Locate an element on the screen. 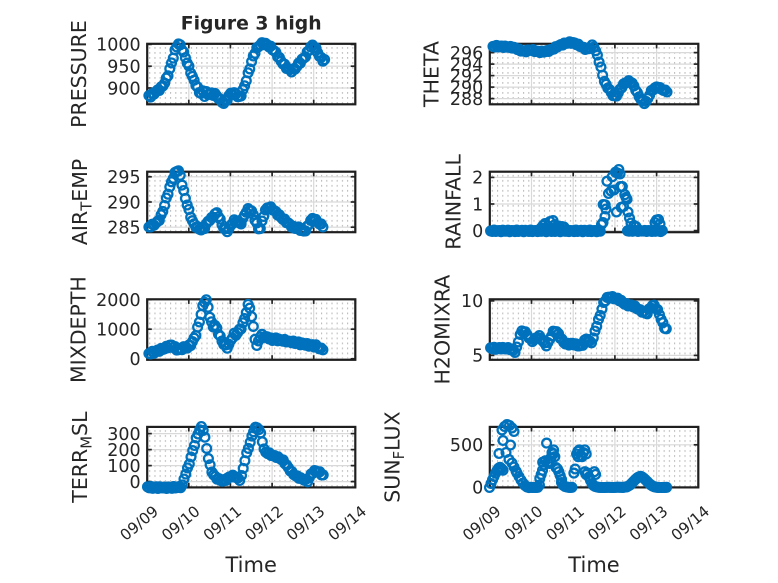 The image size is (778, 583). svg-text: 285 is located at coordinates (123, 229).